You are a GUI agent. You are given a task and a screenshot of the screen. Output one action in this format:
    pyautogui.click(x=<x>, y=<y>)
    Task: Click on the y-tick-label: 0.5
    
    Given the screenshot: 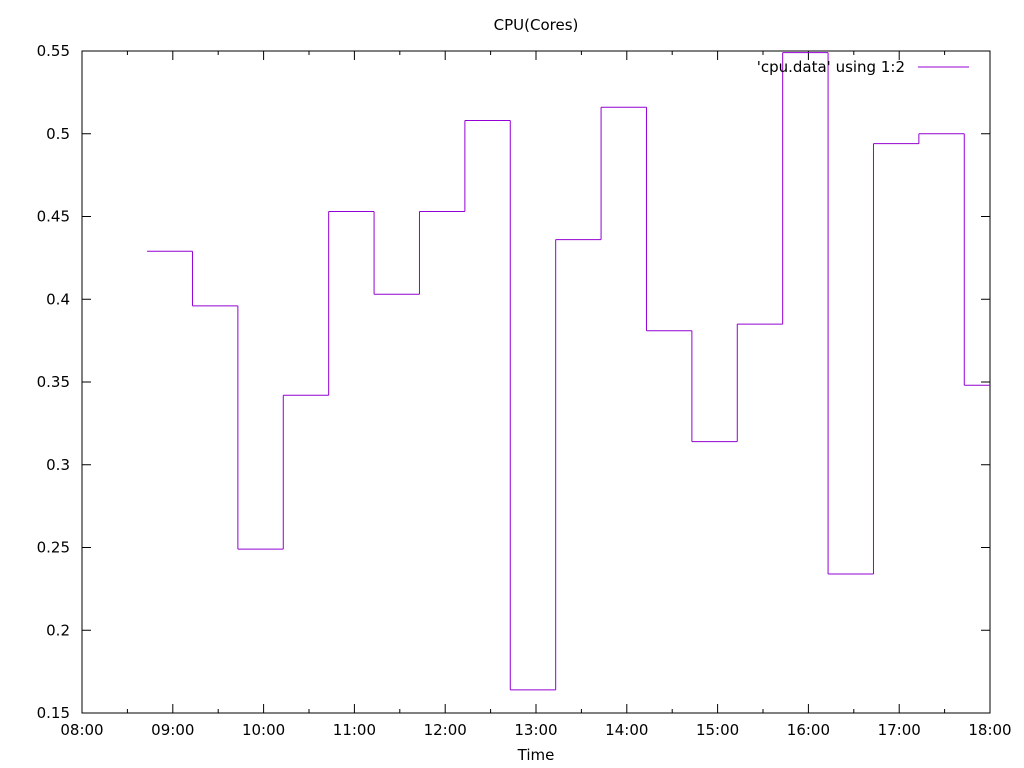 What is the action you would take?
    pyautogui.click(x=58, y=134)
    